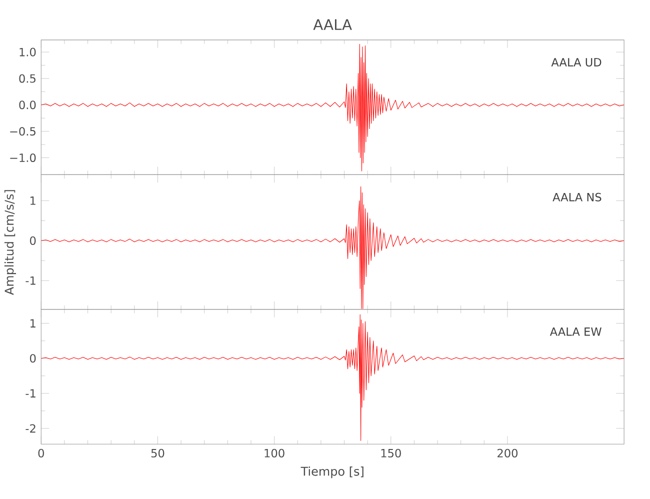 Image resolution: width=650 pixels, height=499 pixels. I want to click on y-tick-label: 1.0, so click(28, 52).